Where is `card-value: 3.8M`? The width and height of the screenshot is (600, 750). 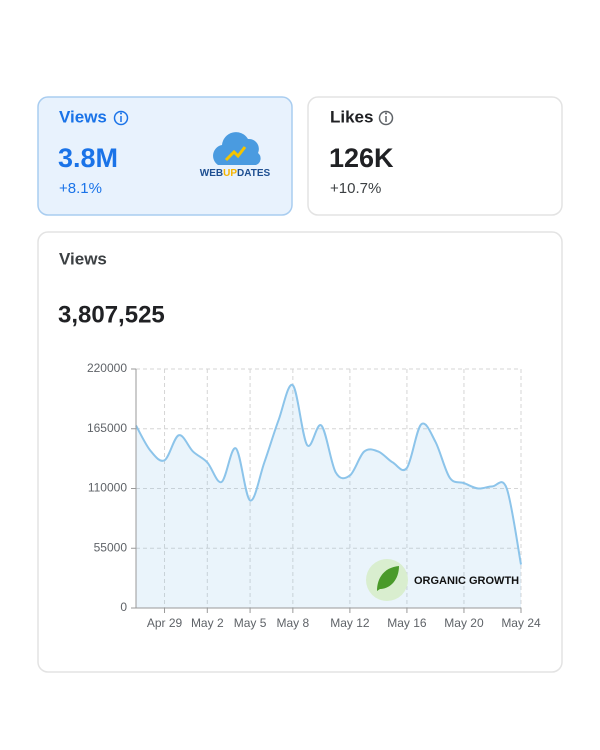 card-value: 3.8M is located at coordinates (88, 158).